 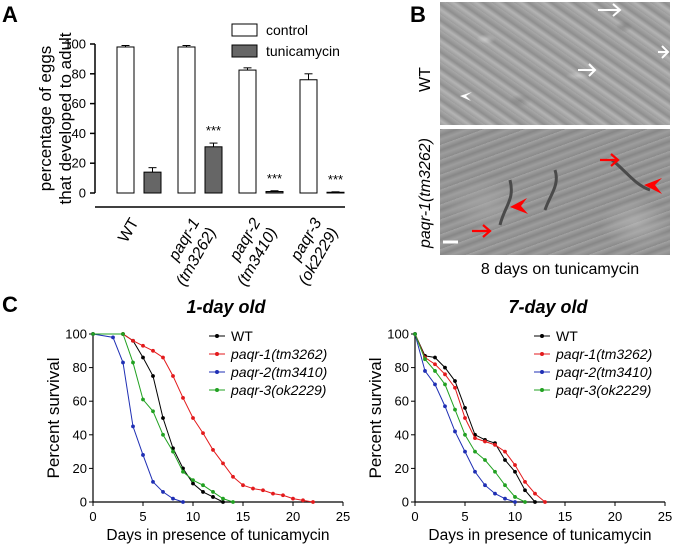 What do you see at coordinates (402, 367) in the screenshot?
I see `y-tick-label: 80` at bounding box center [402, 367].